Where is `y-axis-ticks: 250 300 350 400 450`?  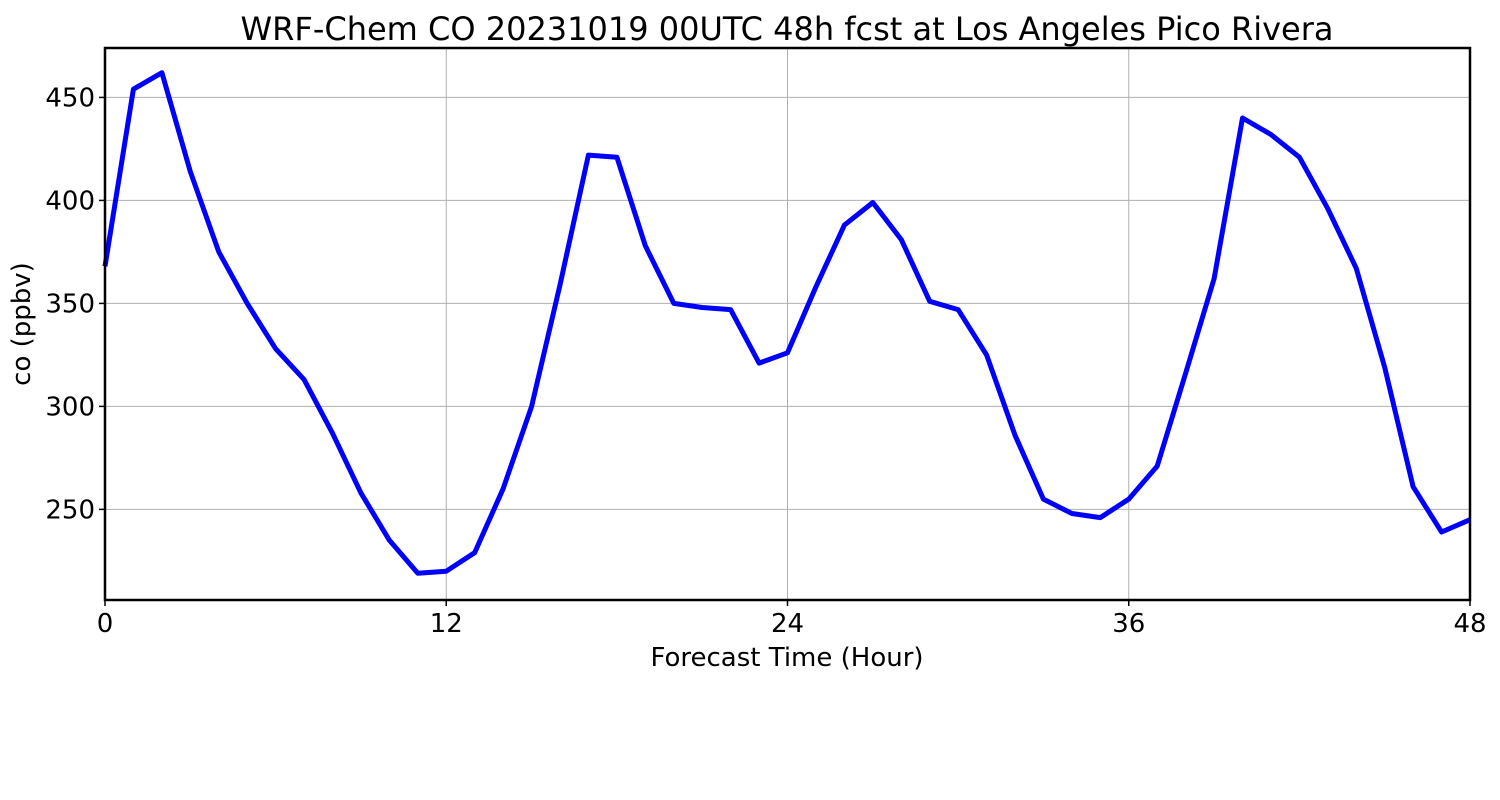 y-axis-ticks: 250 300 350 400 450 is located at coordinates (75, 304).